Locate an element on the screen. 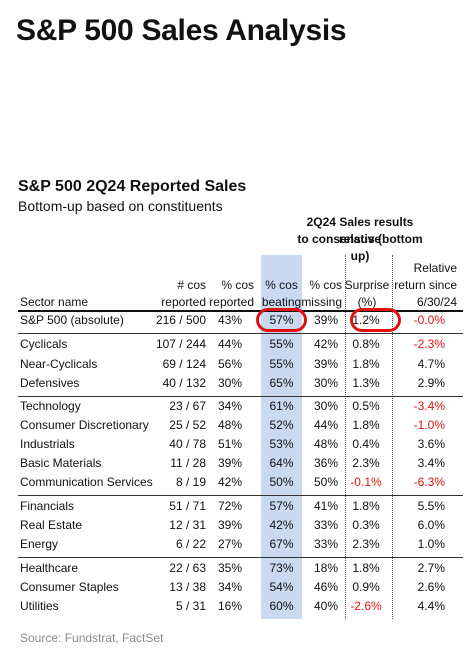 The width and height of the screenshot is (468, 655). reported-count: 216 / 500 is located at coordinates (180, 320).